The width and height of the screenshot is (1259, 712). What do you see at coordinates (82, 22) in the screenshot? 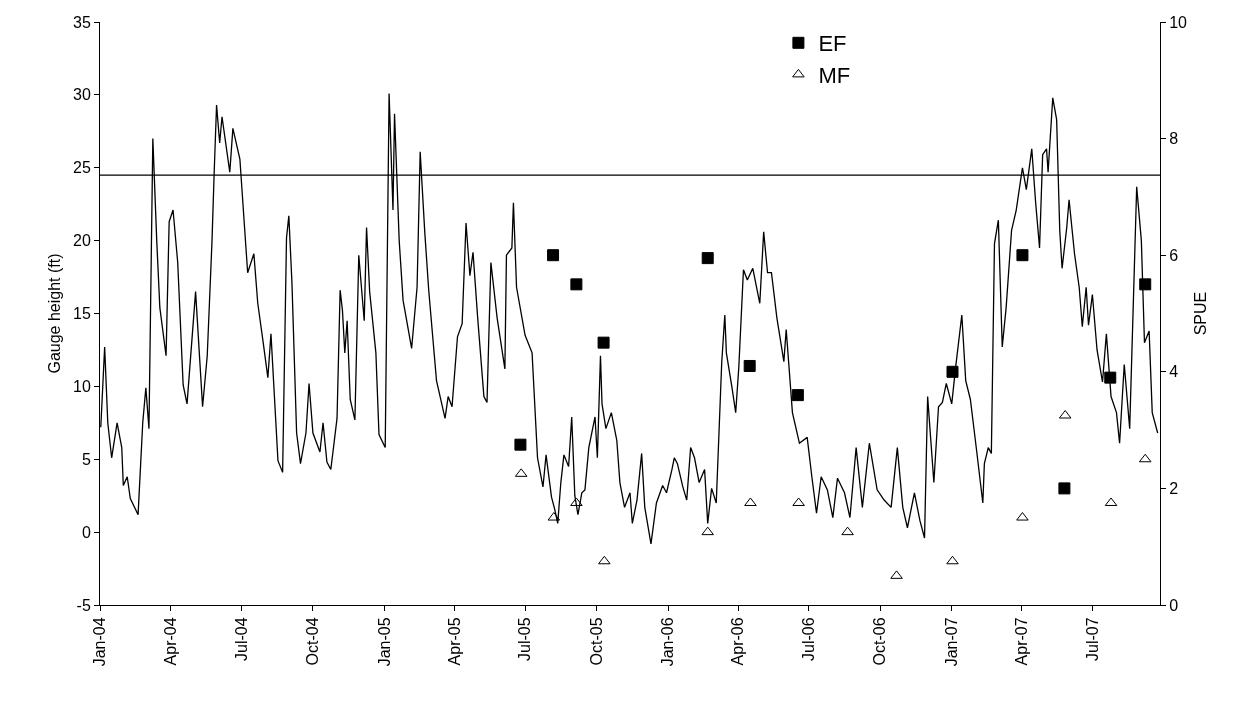
I see `y-tick-label: 35` at bounding box center [82, 22].